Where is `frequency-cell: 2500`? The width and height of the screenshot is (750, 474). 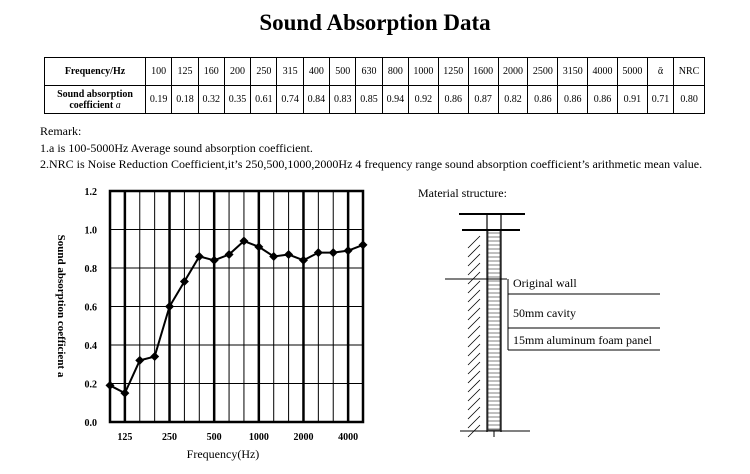
frequency-cell: 2500 is located at coordinates (543, 71).